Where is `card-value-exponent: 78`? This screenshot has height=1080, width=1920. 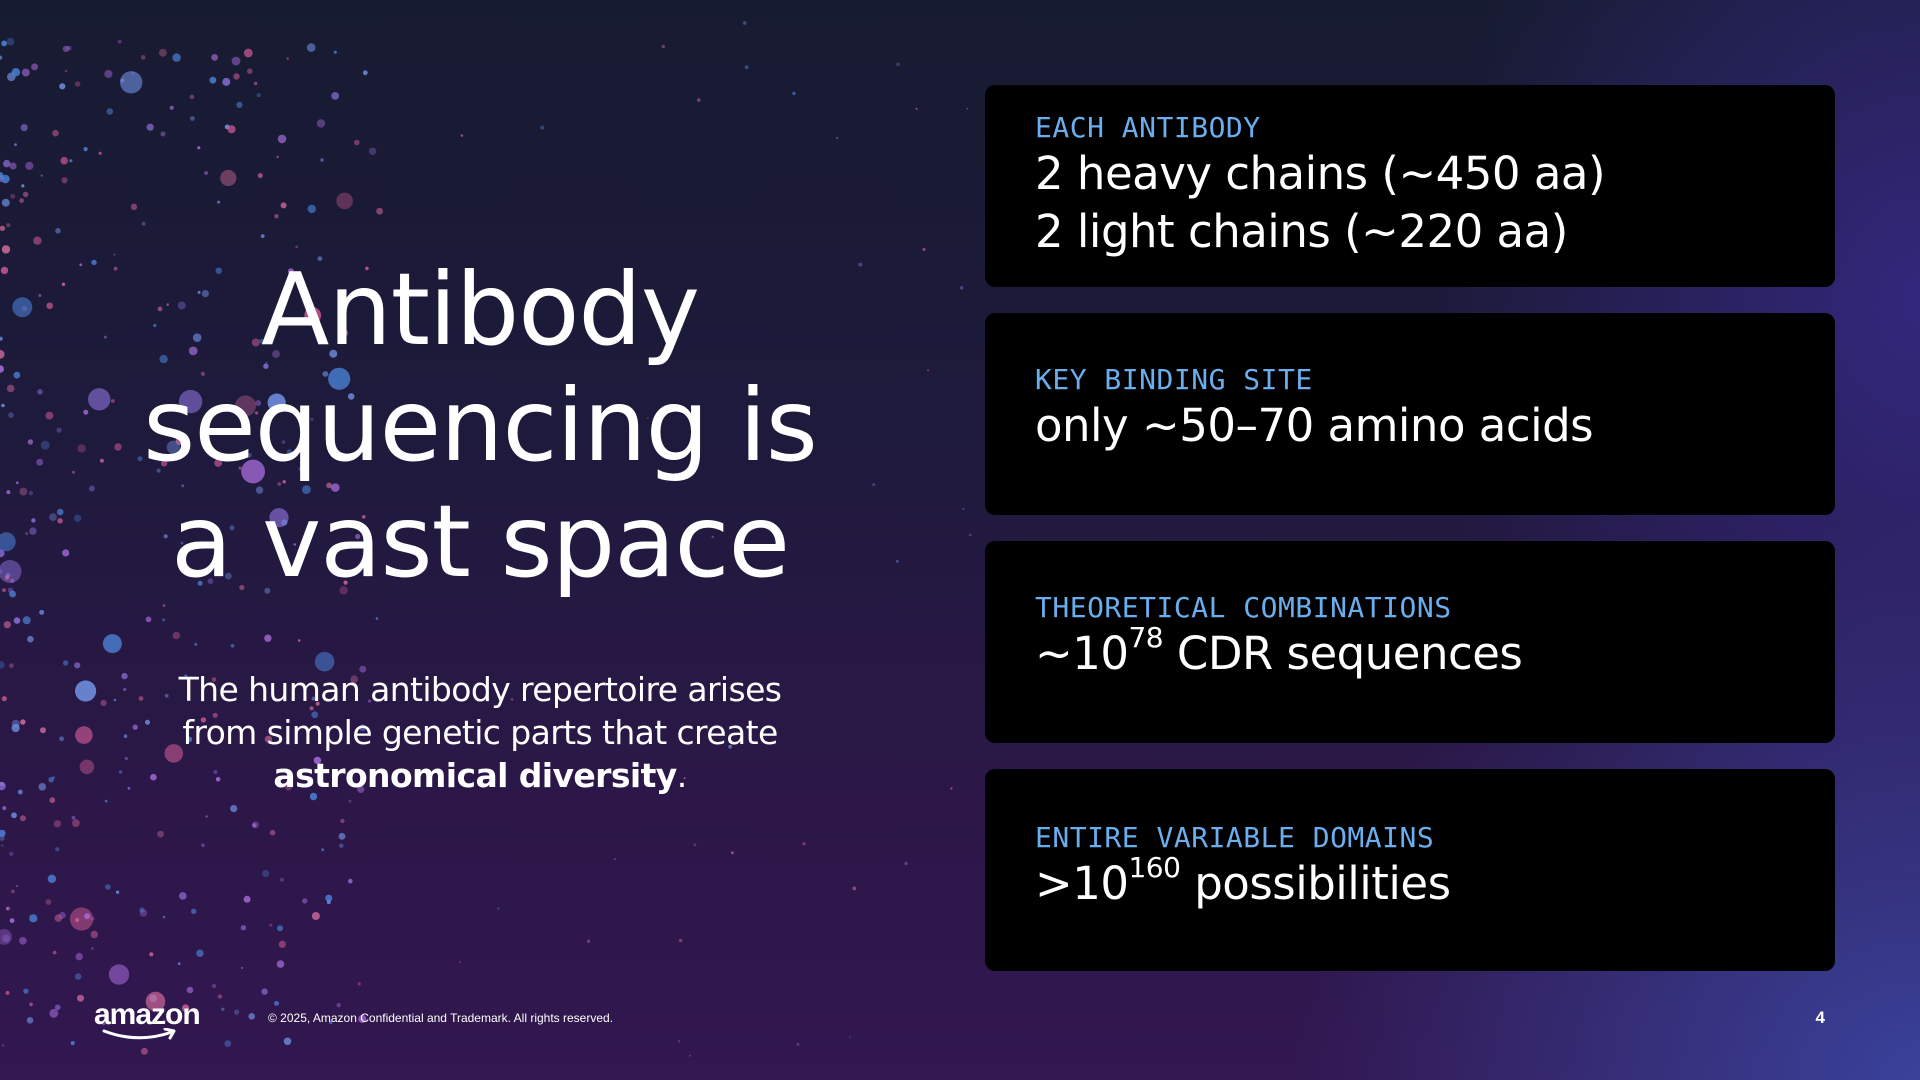 card-value-exponent: 78 is located at coordinates (1146, 637).